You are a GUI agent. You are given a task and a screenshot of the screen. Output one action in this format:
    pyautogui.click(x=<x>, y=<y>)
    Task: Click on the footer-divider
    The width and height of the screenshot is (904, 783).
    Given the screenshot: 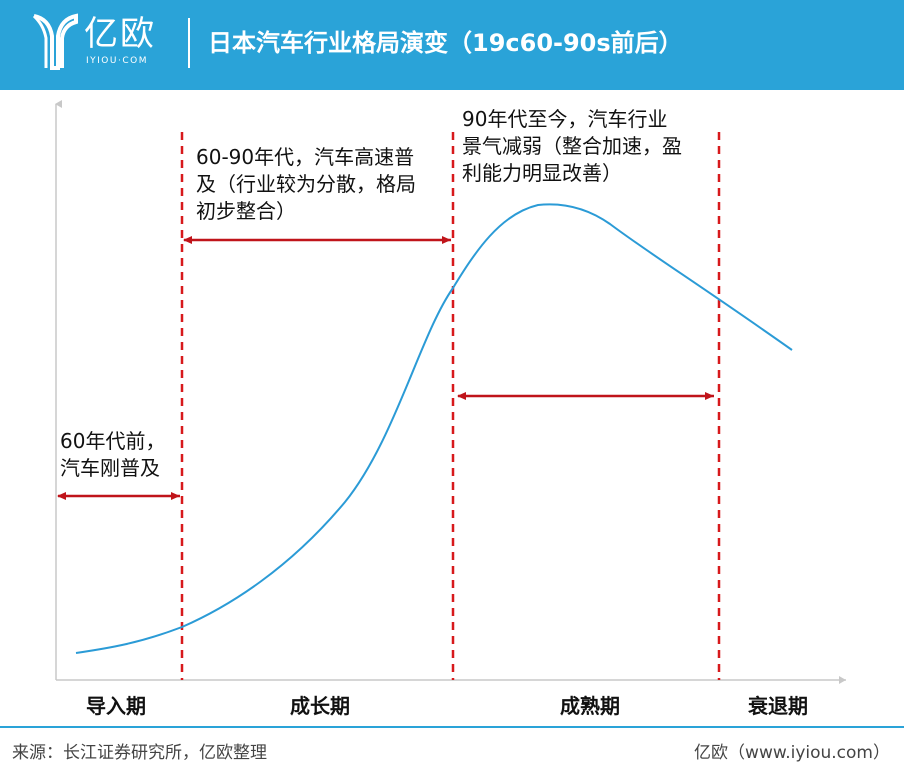 What is the action you would take?
    pyautogui.click(x=452, y=727)
    